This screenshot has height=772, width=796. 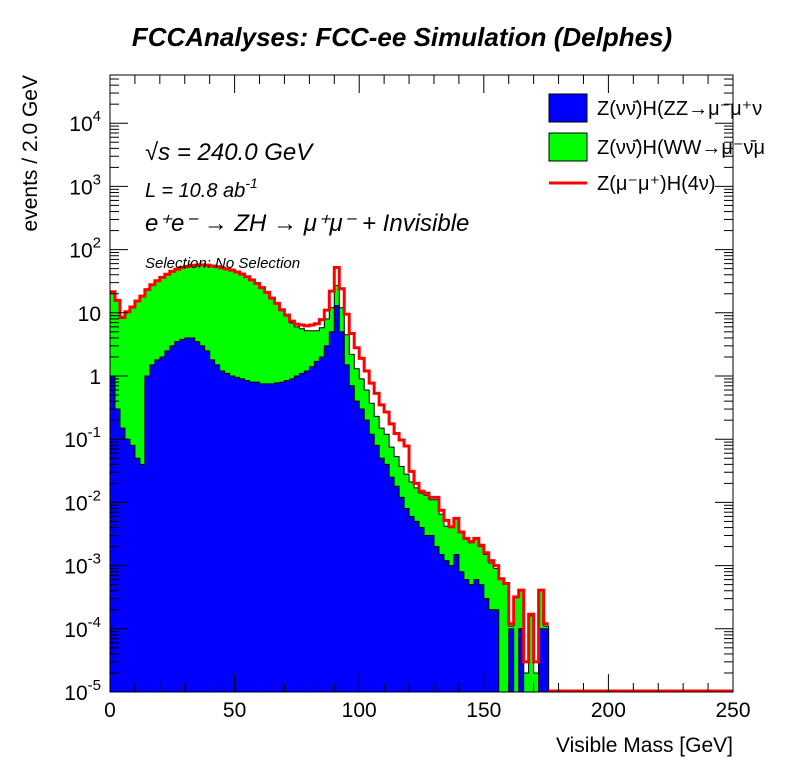 I want to click on y-tick-label: 10⁻¹, so click(x=82, y=438).